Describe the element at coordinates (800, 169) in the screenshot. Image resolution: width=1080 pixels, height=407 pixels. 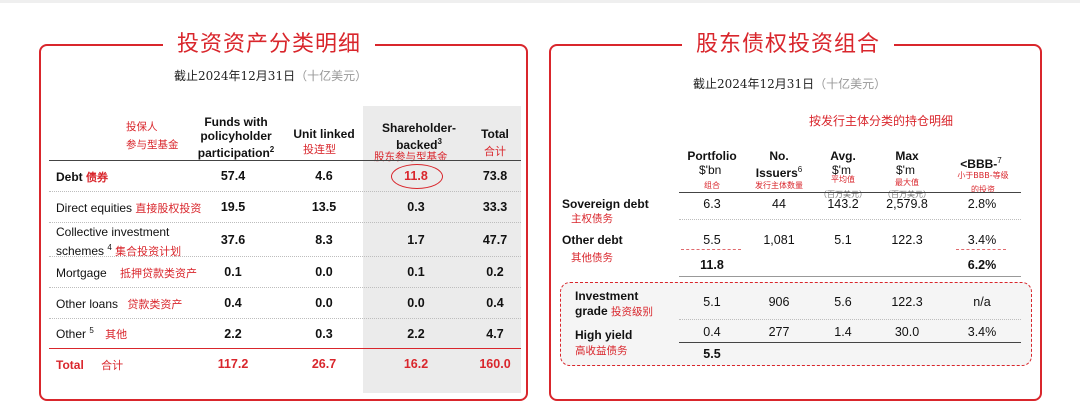
I see `header-issuers-sup: 6` at that location.